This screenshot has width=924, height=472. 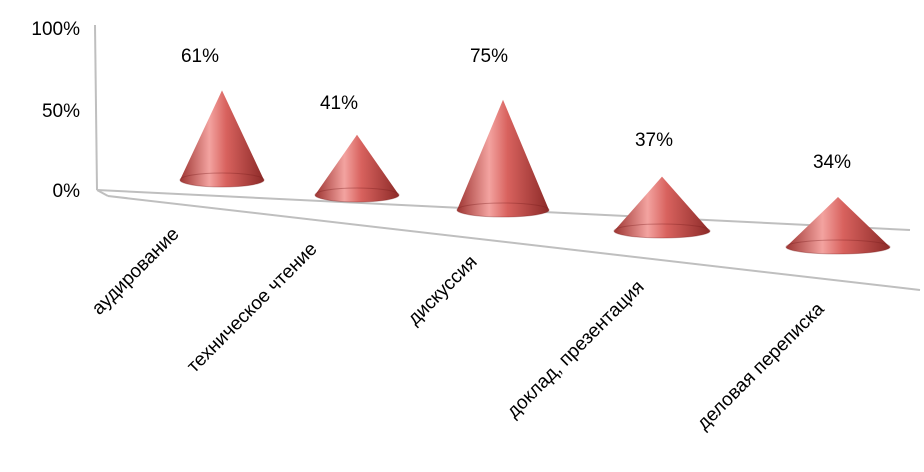 What do you see at coordinates (443, 291) in the screenshot?
I see `category-label: дискуссия` at bounding box center [443, 291].